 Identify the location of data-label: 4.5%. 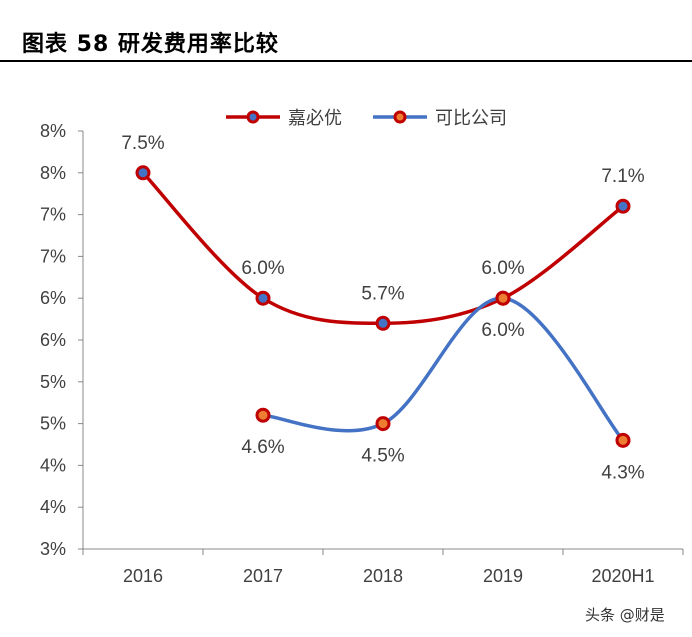
(382, 456).